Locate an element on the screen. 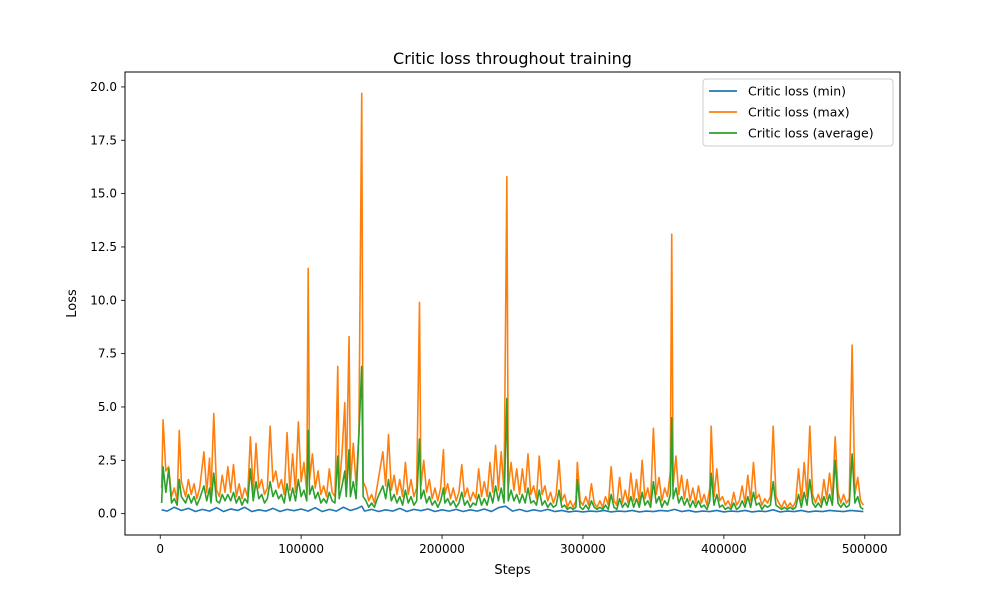 This screenshot has height=604, width=1000. x-tick-label: 500000 is located at coordinates (865, 549).